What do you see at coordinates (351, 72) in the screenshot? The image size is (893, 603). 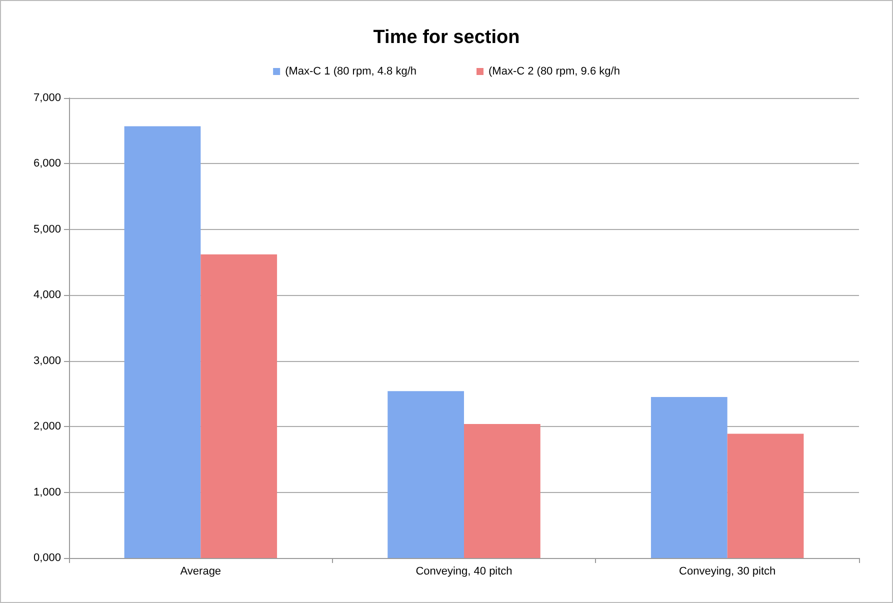 I see `legend-label: (Max-C 1 (80 rpm, 4.8 kg/h` at bounding box center [351, 72].